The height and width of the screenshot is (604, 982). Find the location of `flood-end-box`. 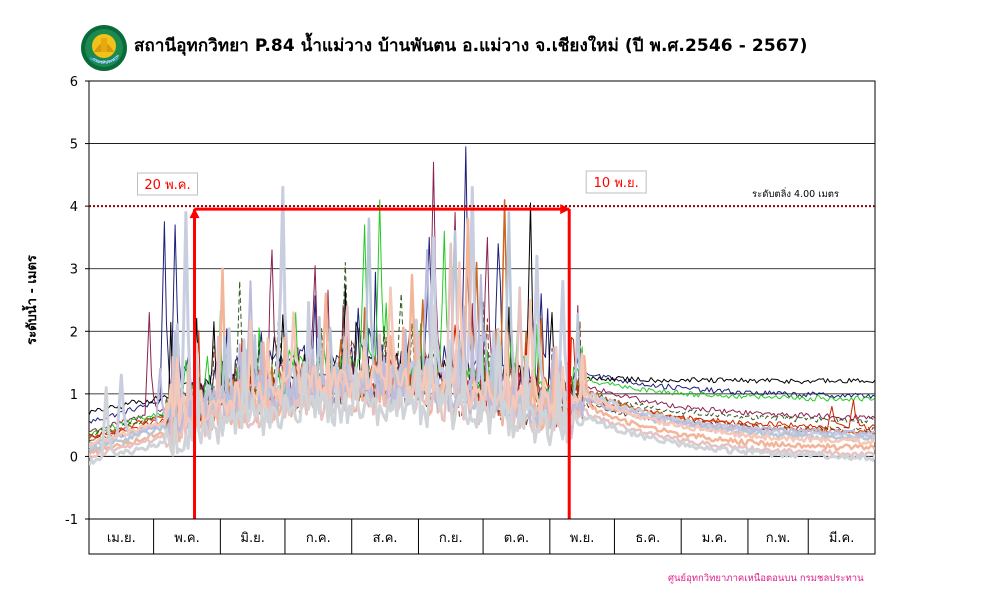

flood-end-box is located at coordinates (616, 182).